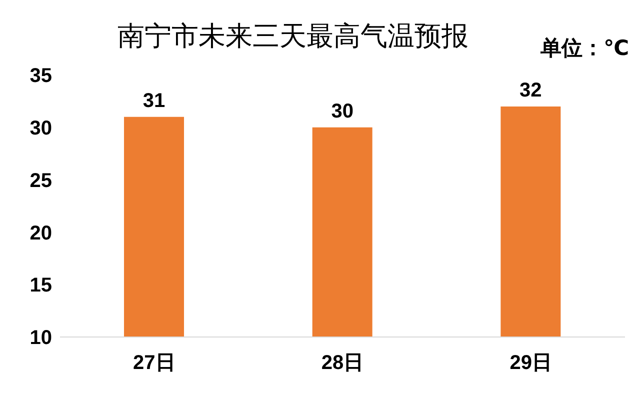 This screenshot has width=641, height=396. Describe the element at coordinates (41, 338) in the screenshot. I see `y-tick-label: 10` at that location.